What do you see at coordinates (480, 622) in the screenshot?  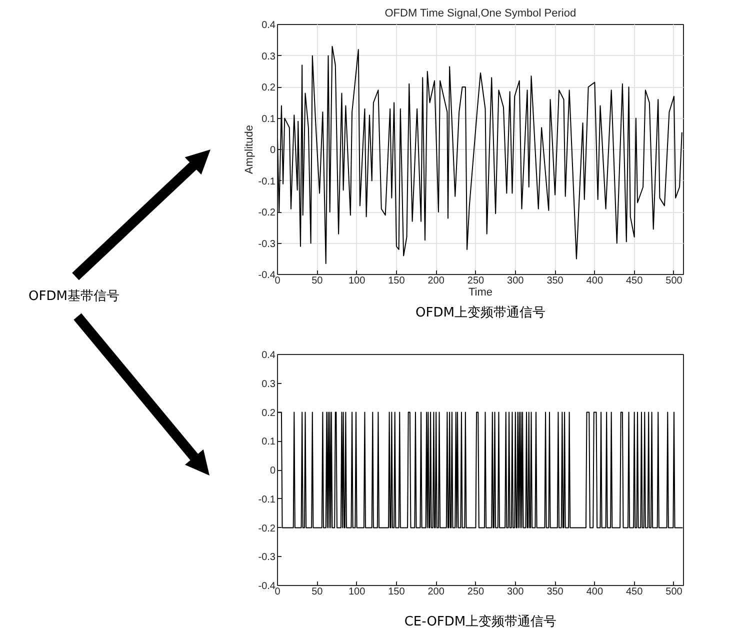 I see `text: CE-OFDM上变频带通信号` at bounding box center [480, 622].